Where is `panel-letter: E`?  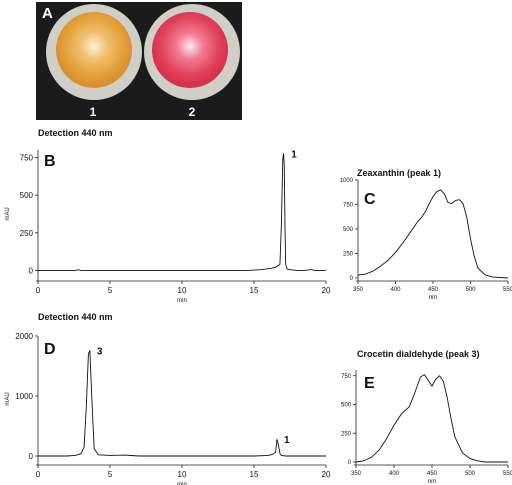
panel-letter: E is located at coordinates (369, 383).